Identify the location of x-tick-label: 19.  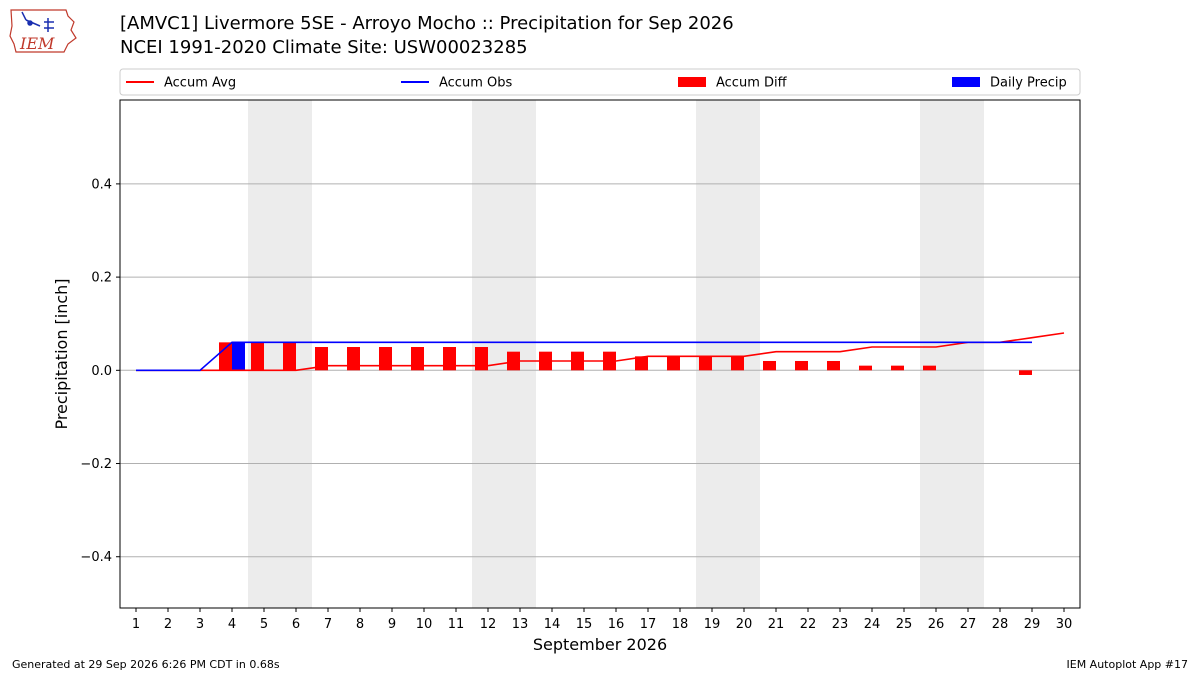
(712, 624).